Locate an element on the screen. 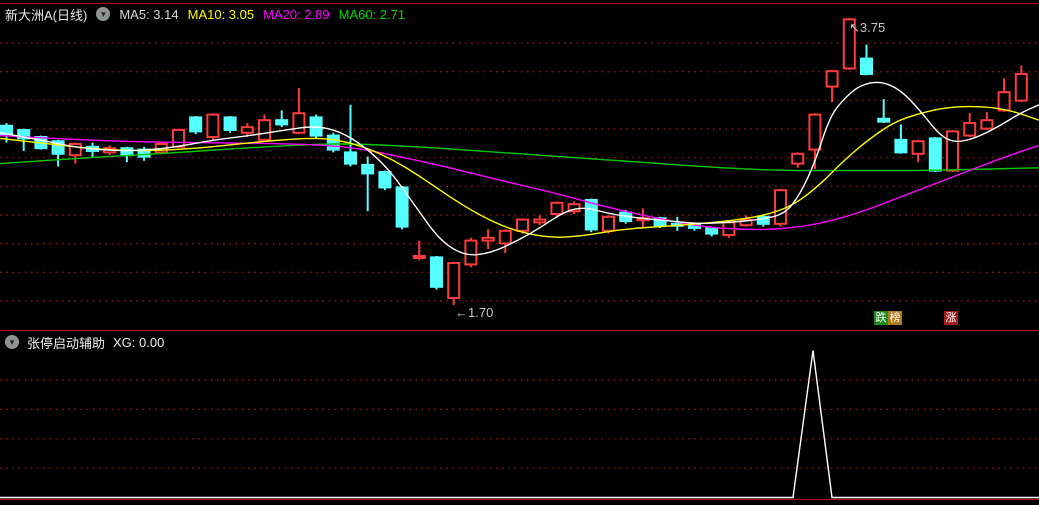 Image resolution: width=1039 pixels, height=505 pixels. price-annotation: ←1.70 is located at coordinates (474, 312).